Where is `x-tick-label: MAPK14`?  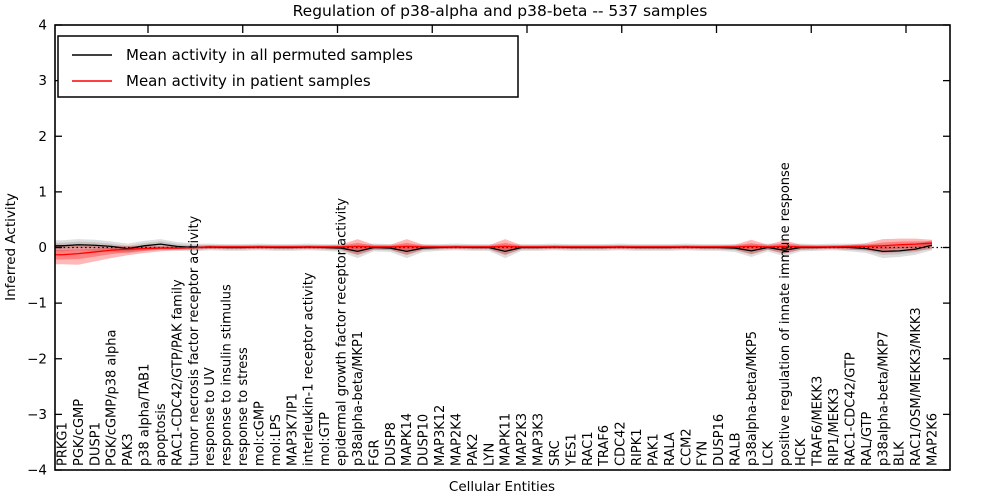
x-tick-label: MAPK14 is located at coordinates (407, 439).